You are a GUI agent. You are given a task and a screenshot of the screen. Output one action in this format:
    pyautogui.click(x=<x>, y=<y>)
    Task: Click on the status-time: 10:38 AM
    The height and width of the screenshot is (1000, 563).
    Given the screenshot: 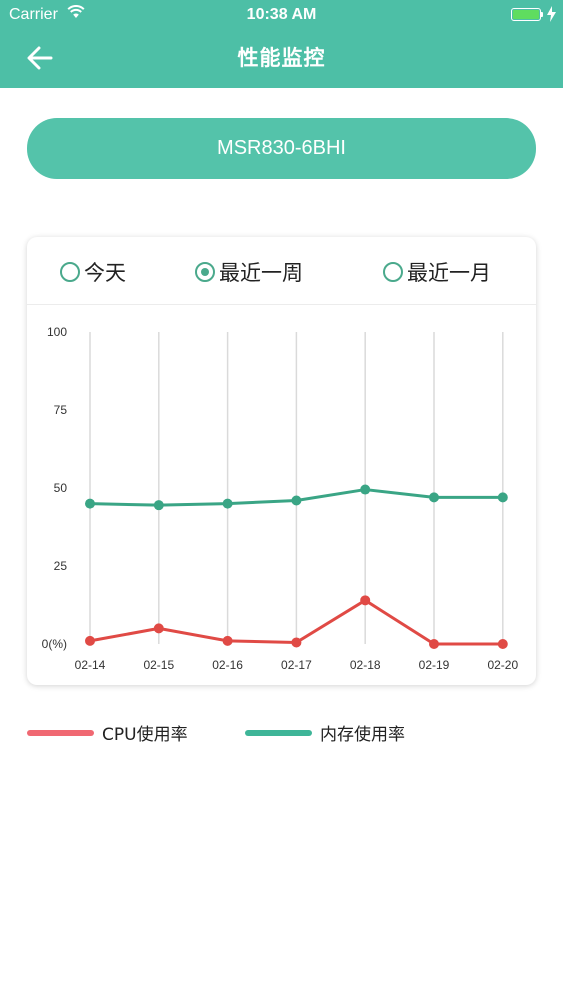 What is the action you would take?
    pyautogui.click(x=281, y=14)
    